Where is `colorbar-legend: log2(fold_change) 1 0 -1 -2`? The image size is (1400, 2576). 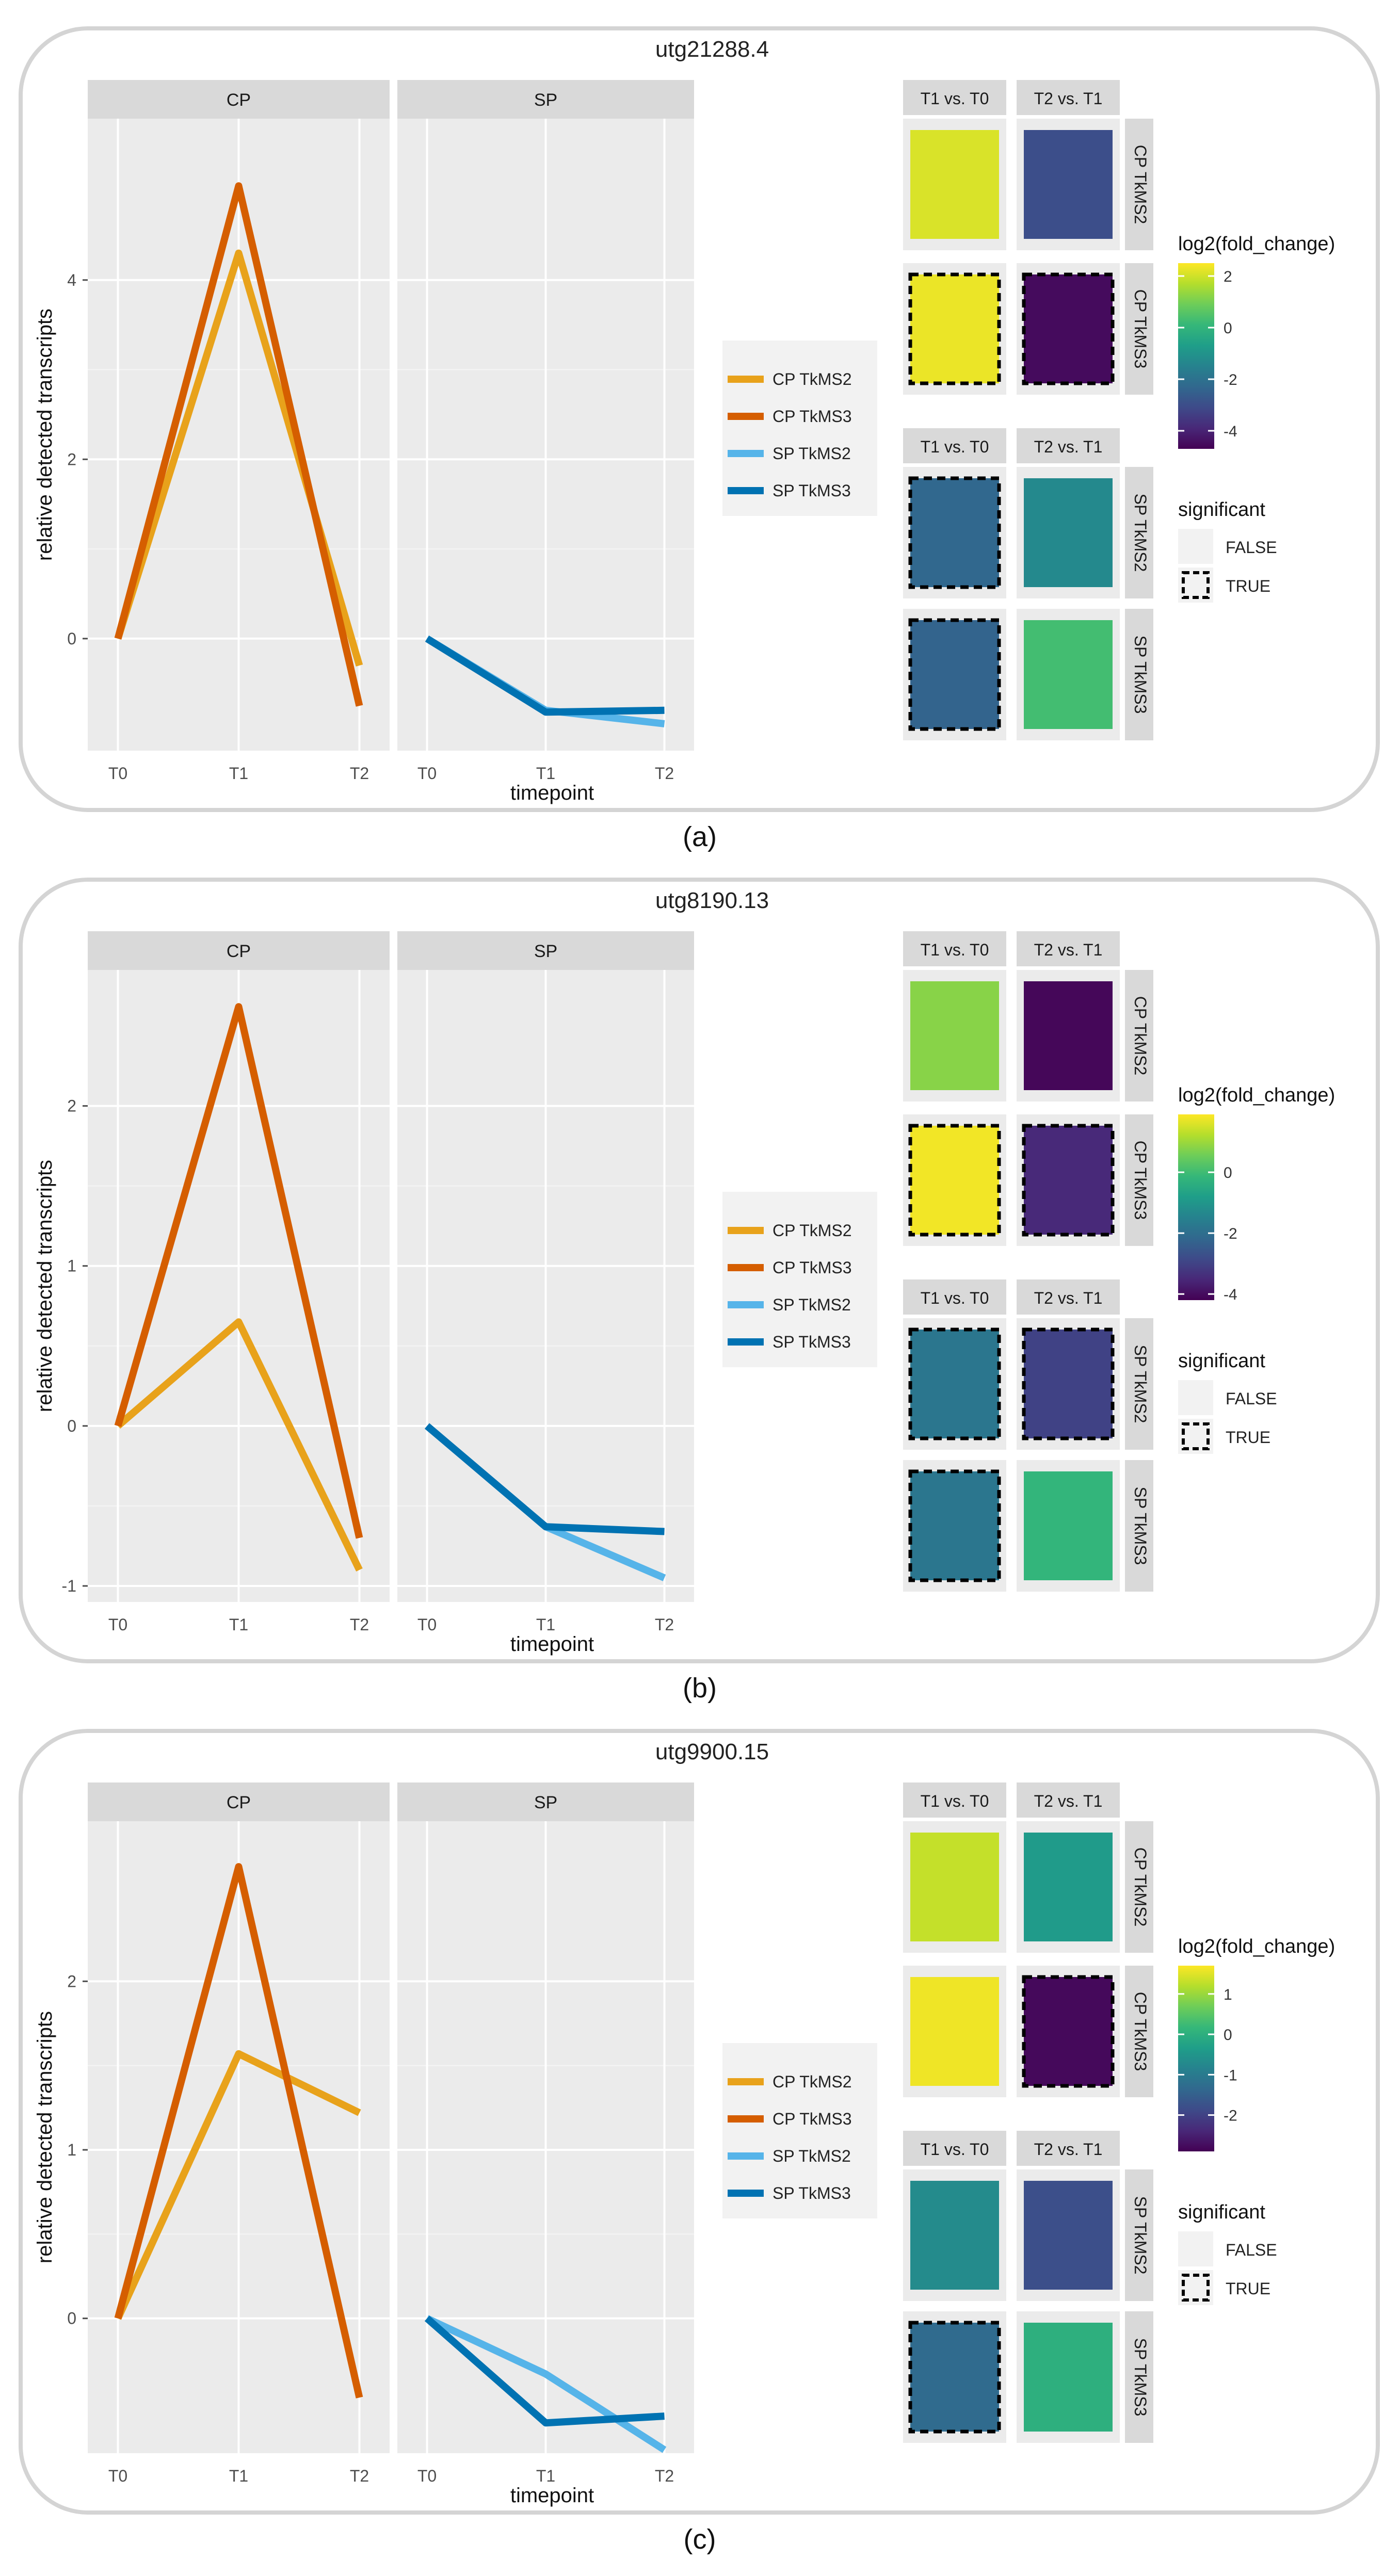 colorbar-legend: log2(fold_change) 1 0 -1 -2 is located at coordinates (1257, 2043).